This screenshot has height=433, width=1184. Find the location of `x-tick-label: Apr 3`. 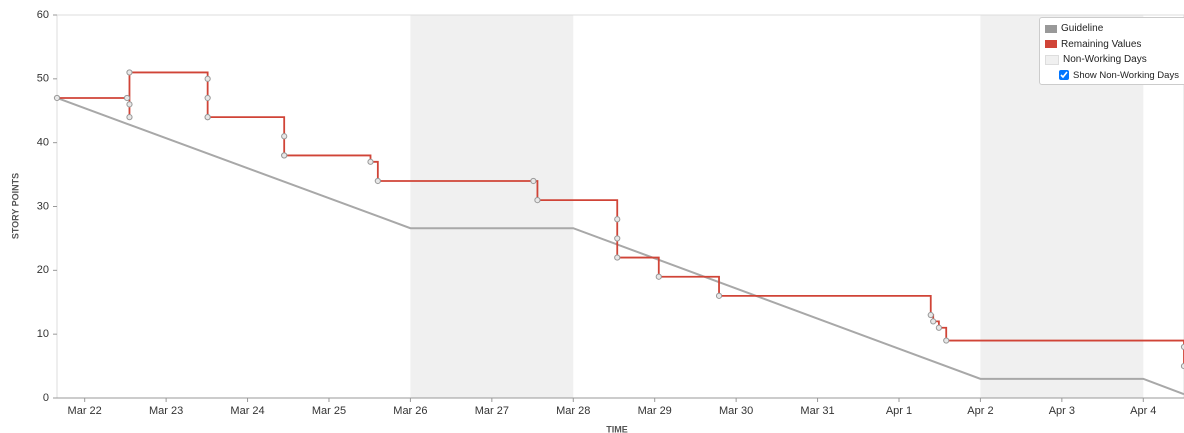

x-tick-label: Apr 3 is located at coordinates (1062, 411).